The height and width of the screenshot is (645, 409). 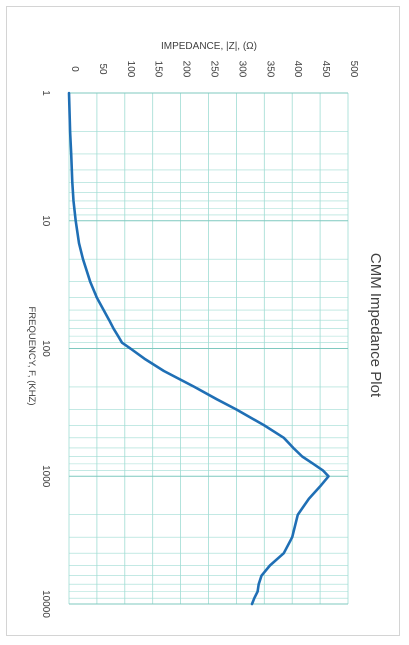 I want to click on x-tick-label: 1000, so click(x=45, y=476).